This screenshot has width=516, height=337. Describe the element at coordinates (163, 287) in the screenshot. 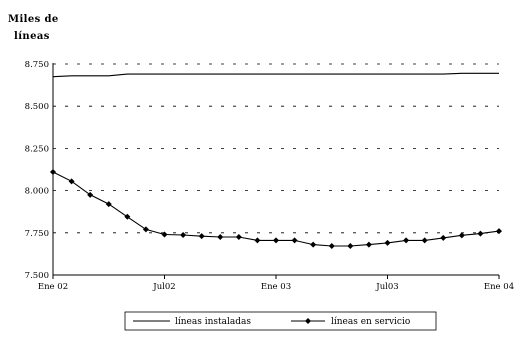

I see `x-tick-label: Jul02` at that location.